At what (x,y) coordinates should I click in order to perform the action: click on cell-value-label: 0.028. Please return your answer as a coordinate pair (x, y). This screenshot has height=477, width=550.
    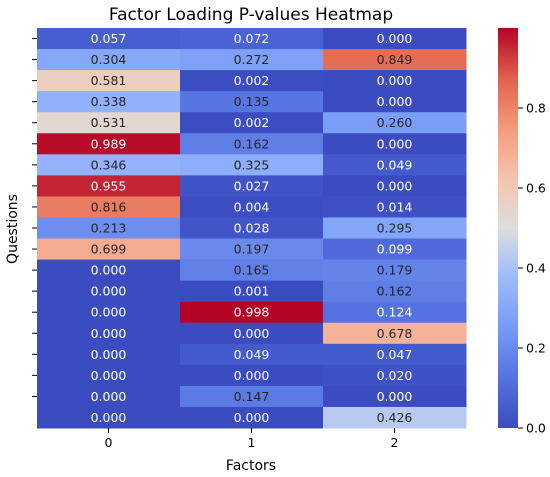
    Looking at the image, I should click on (252, 228).